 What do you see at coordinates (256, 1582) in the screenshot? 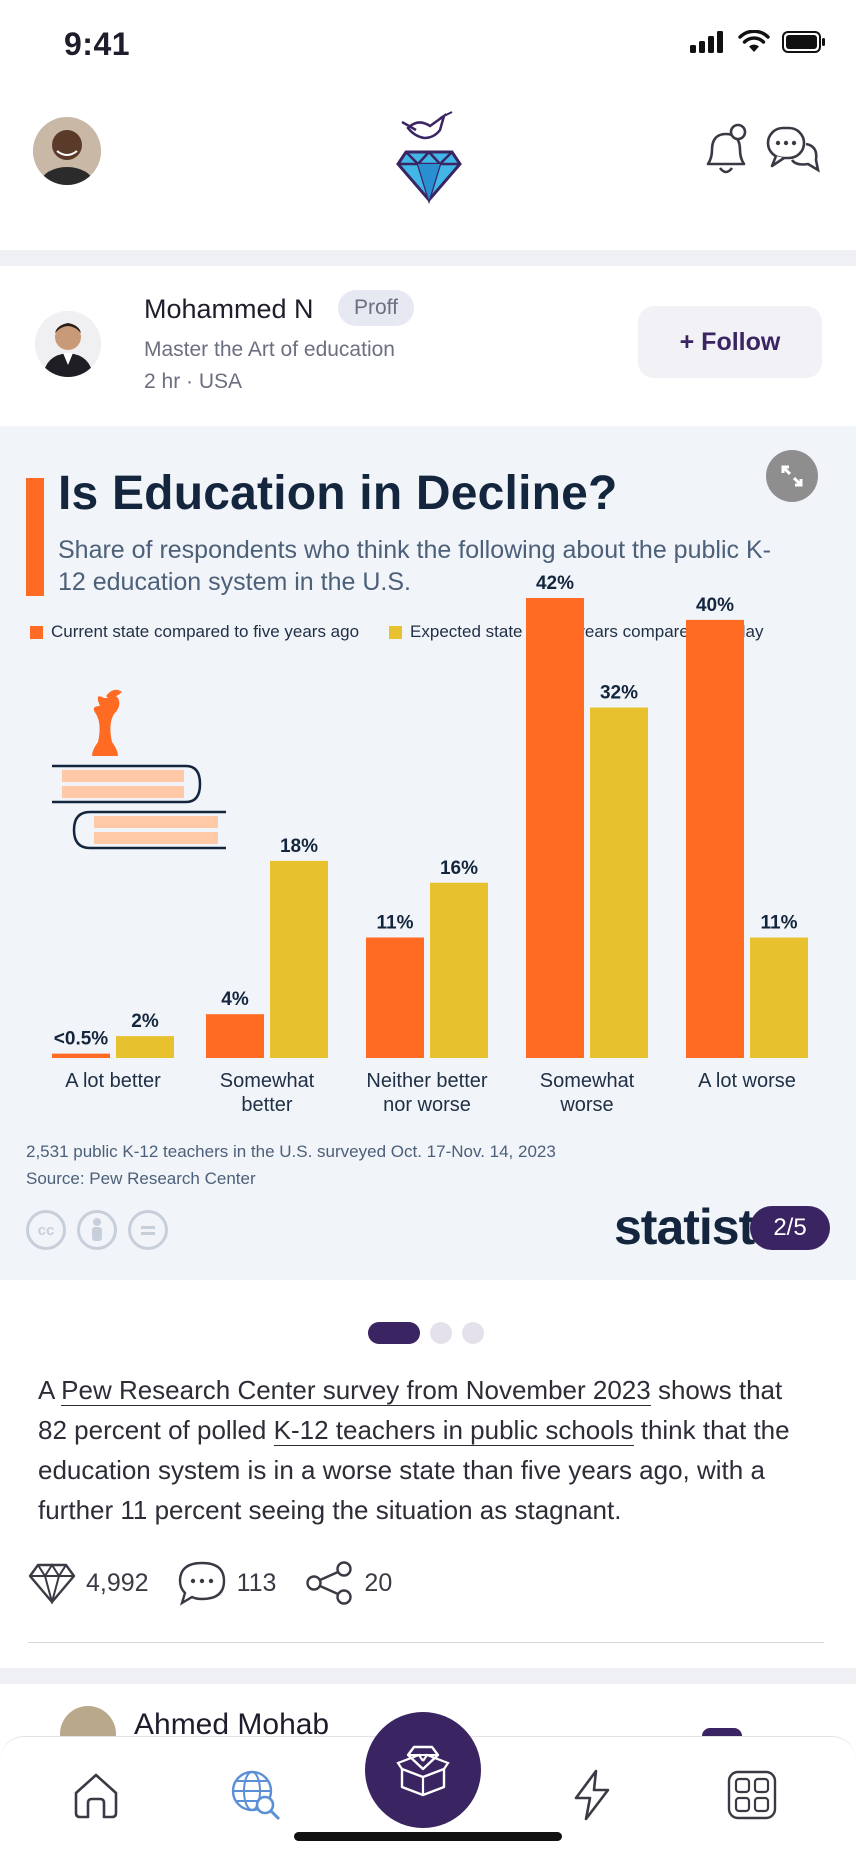
I see `comments-count: 113` at bounding box center [256, 1582].